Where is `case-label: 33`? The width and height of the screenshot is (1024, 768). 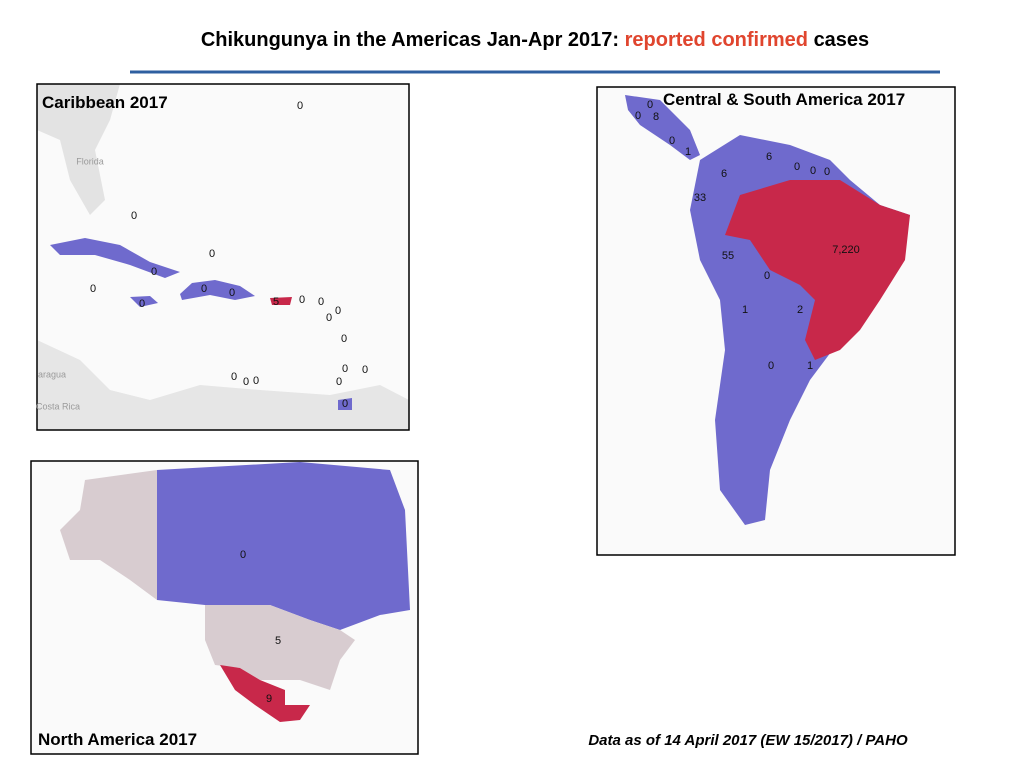
case-label: 33 is located at coordinates (700, 198).